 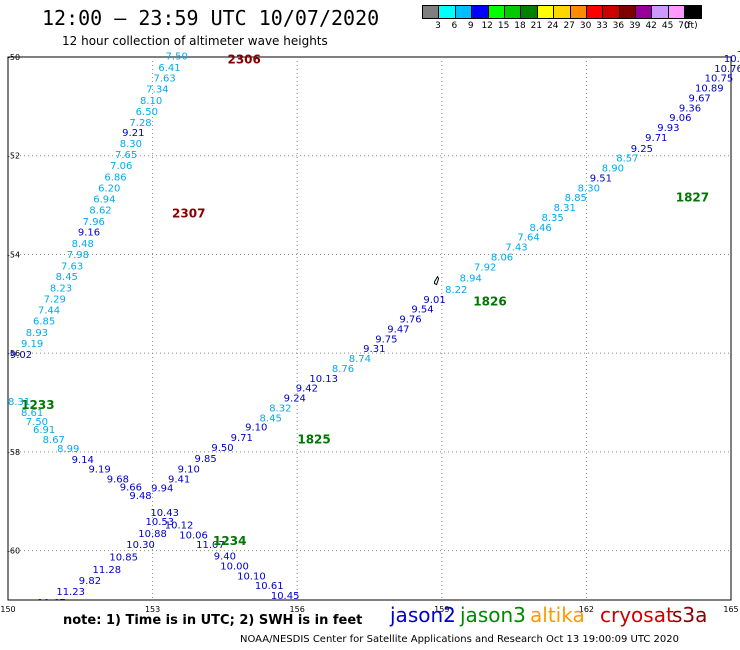 What do you see at coordinates (470, 26) in the screenshot?
I see `legend-label: 9` at bounding box center [470, 26].